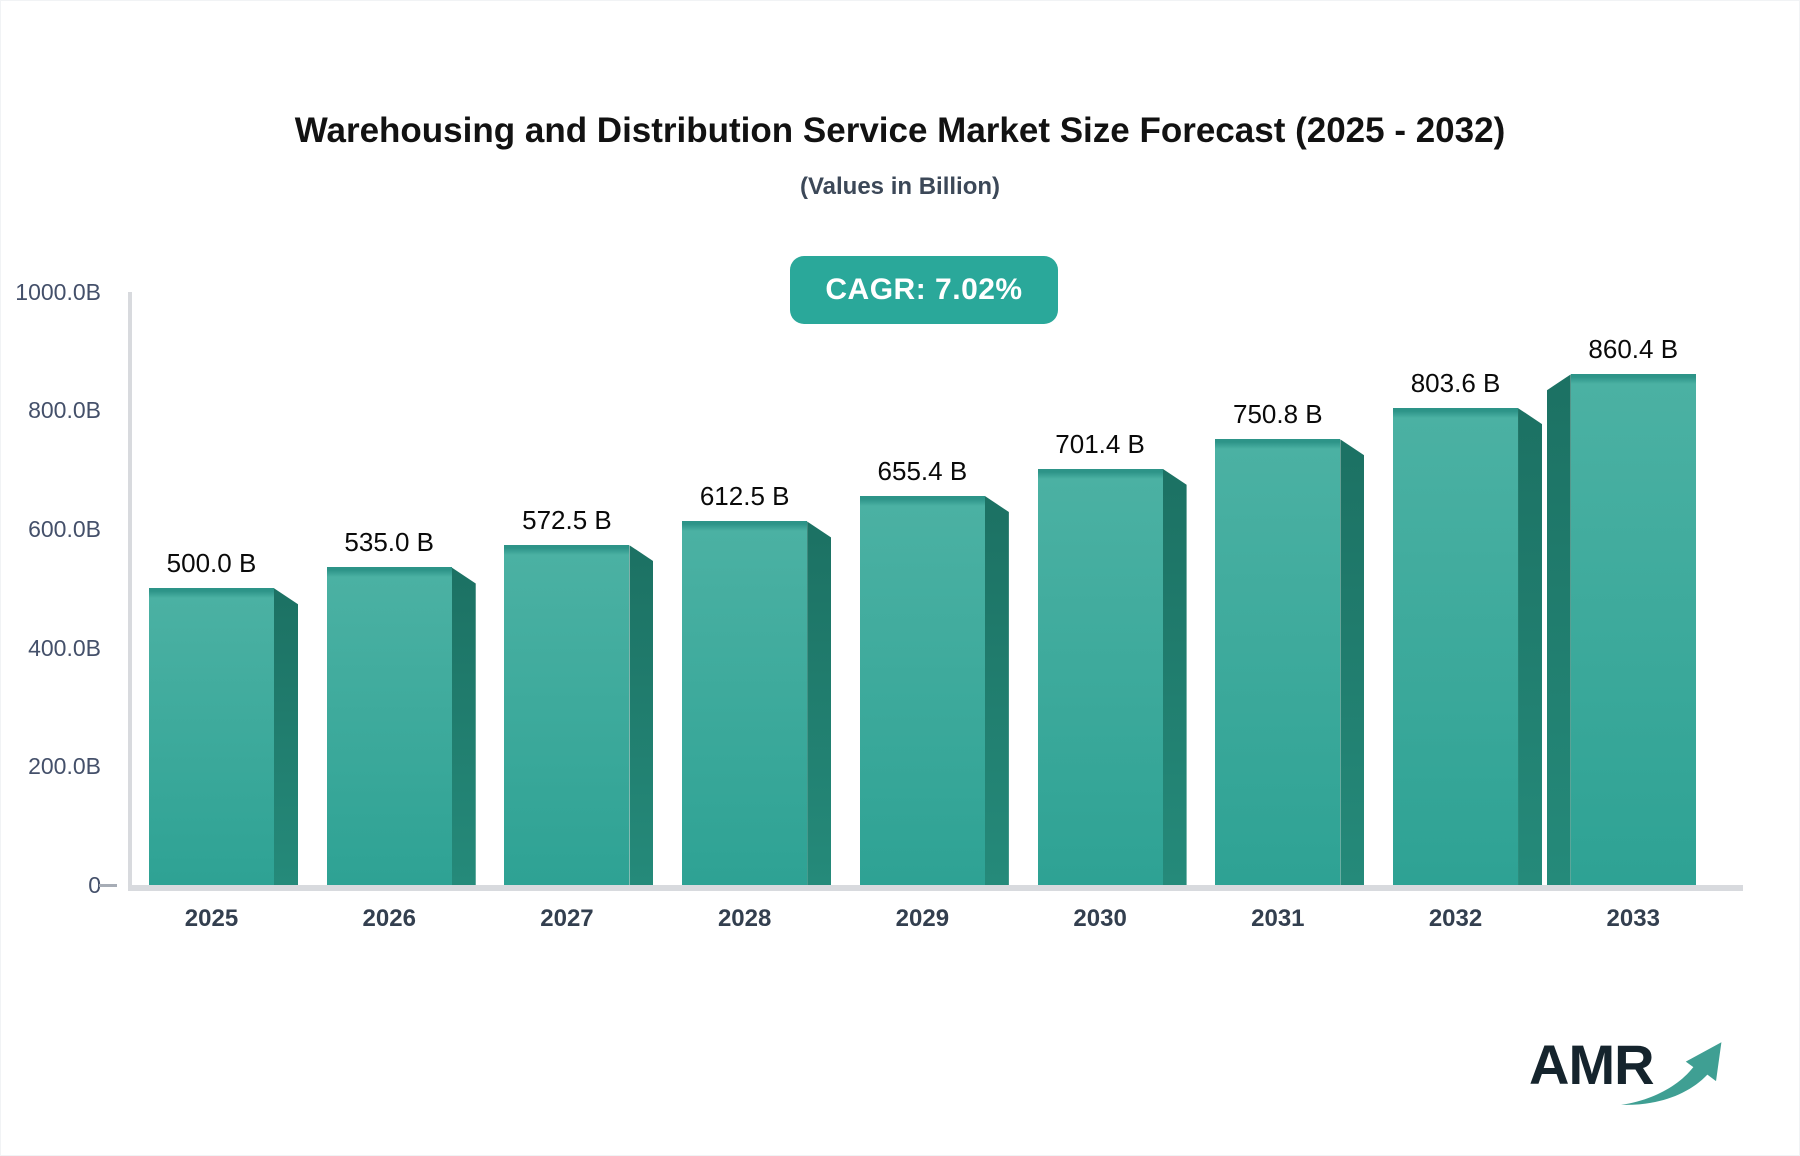 This screenshot has height=1156, width=1800. Describe the element at coordinates (567, 520) in the screenshot. I see `bar-value-label-2027: 572.5 B` at that location.